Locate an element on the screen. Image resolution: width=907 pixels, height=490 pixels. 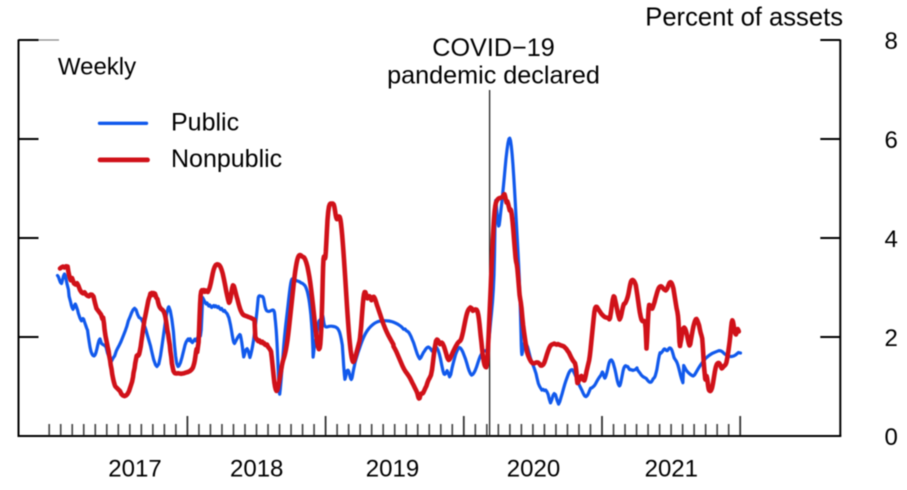
svg-text: pandemic declared is located at coordinates (493, 76).